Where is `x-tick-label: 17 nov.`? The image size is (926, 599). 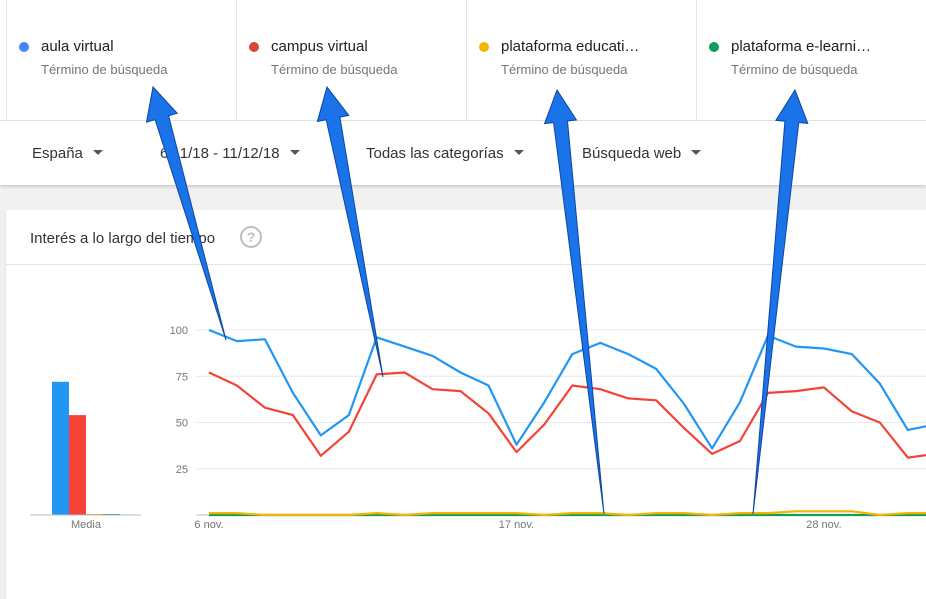 x-tick-label: 17 nov. is located at coordinates (516, 525).